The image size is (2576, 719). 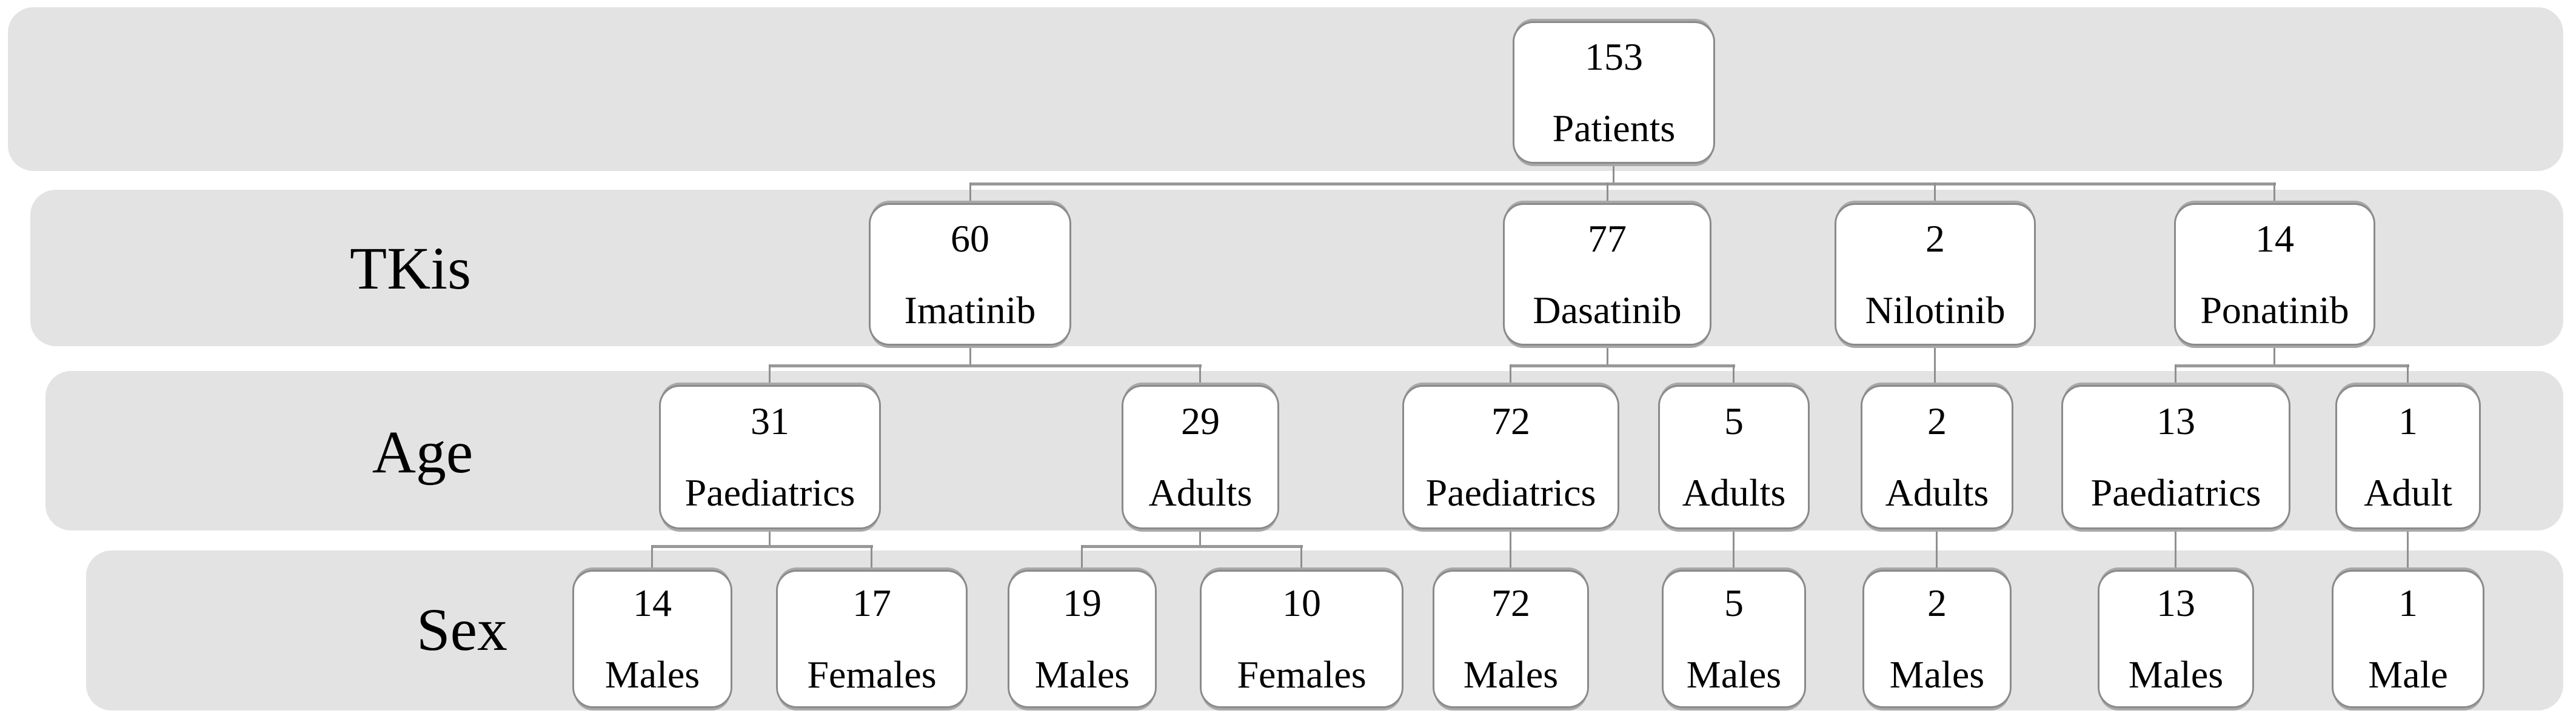 I want to click on connector-29adults-bus, so click(x=1192, y=546).